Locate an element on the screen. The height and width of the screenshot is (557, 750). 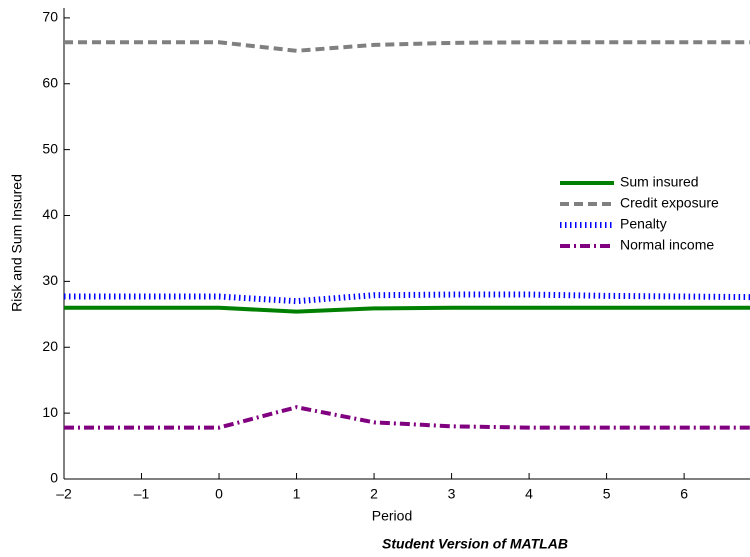
x-tick-label: 0 is located at coordinates (219, 494).